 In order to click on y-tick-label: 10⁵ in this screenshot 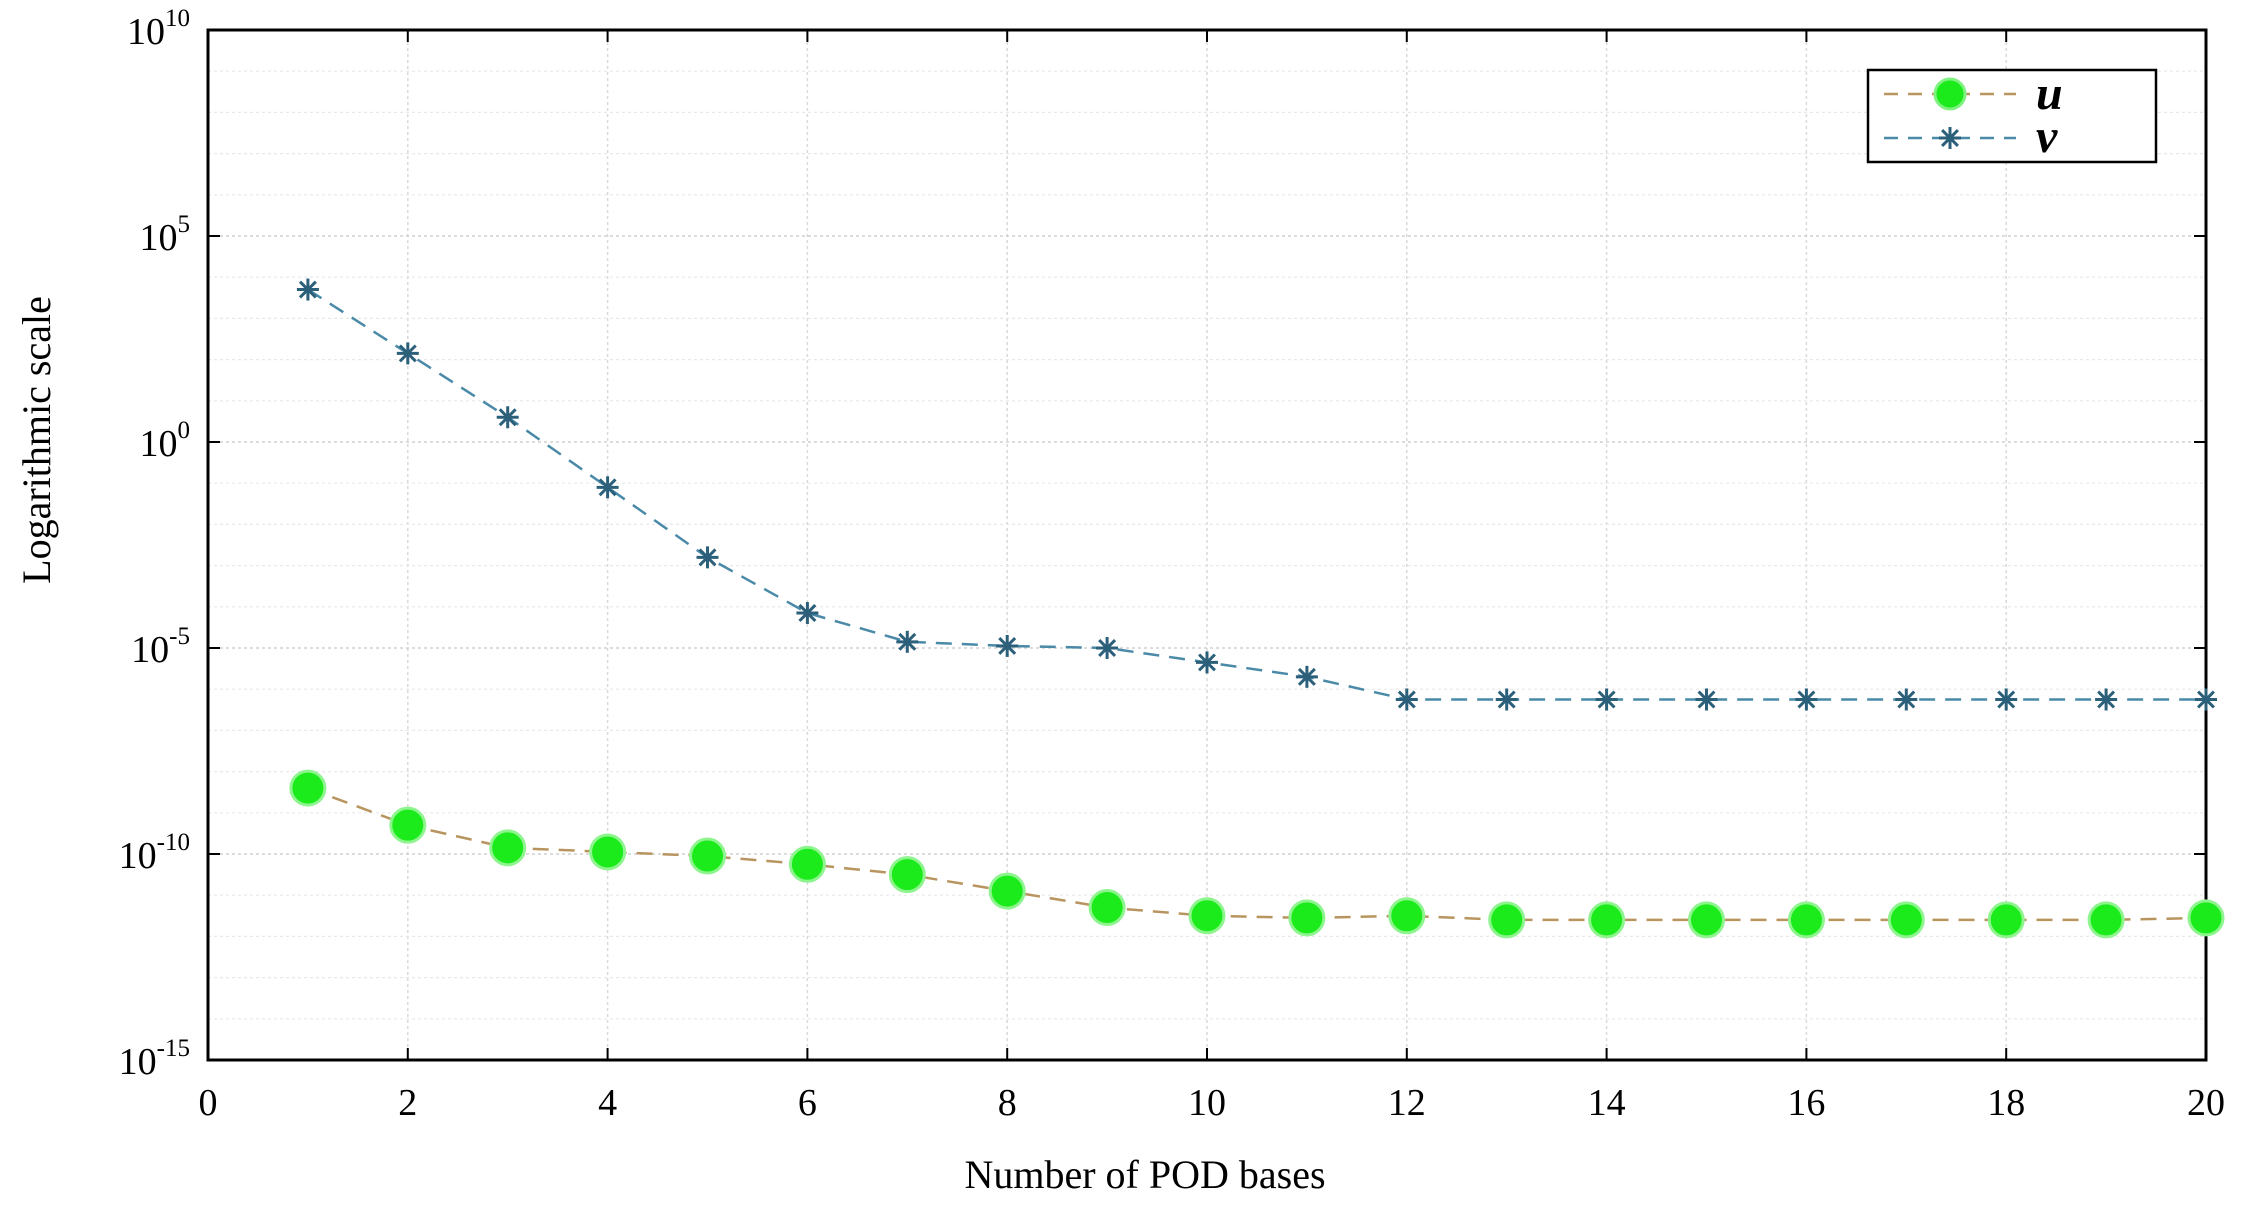, I will do `click(165, 235)`.